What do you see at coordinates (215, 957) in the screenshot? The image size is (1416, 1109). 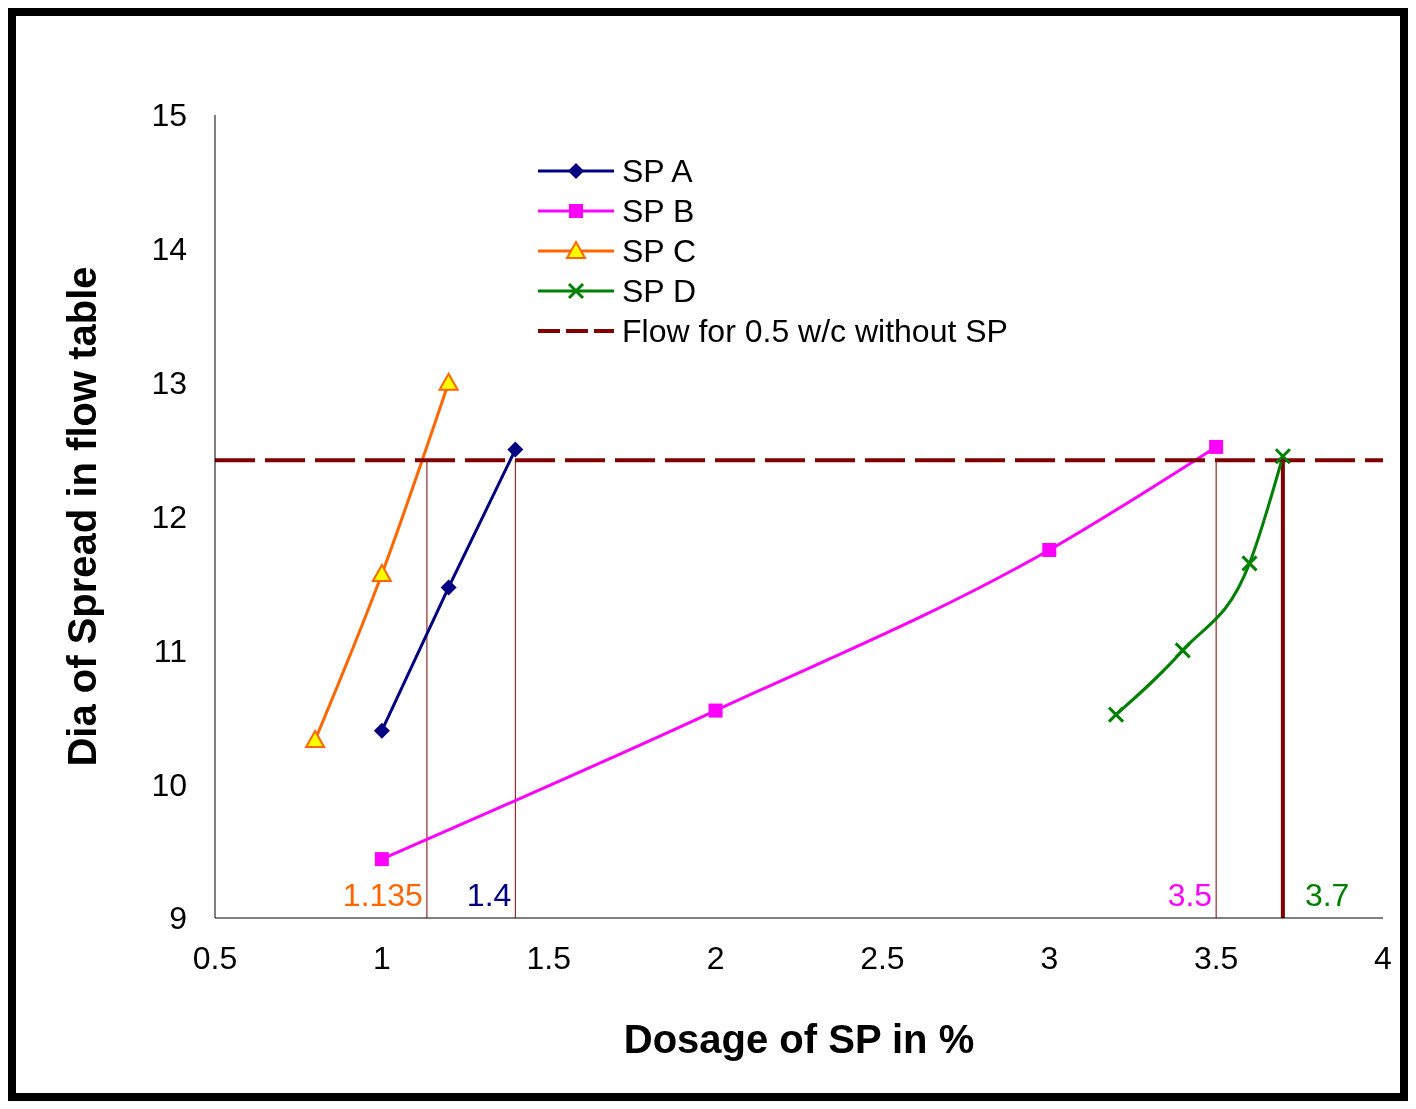 I see `x-tick-label: 0.5` at bounding box center [215, 957].